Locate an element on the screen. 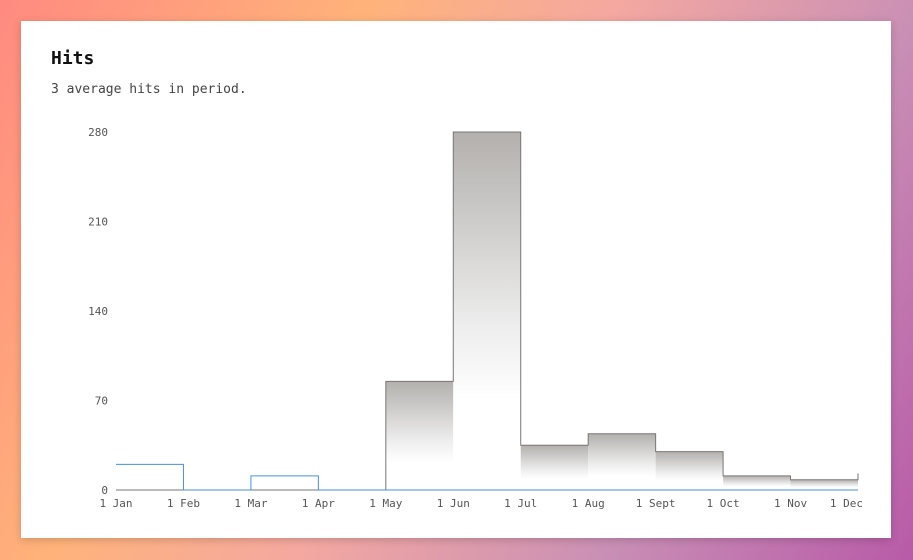 Image resolution: width=913 pixels, height=560 pixels. y-axis: 0 70 140 210 280 is located at coordinates (98, 311).